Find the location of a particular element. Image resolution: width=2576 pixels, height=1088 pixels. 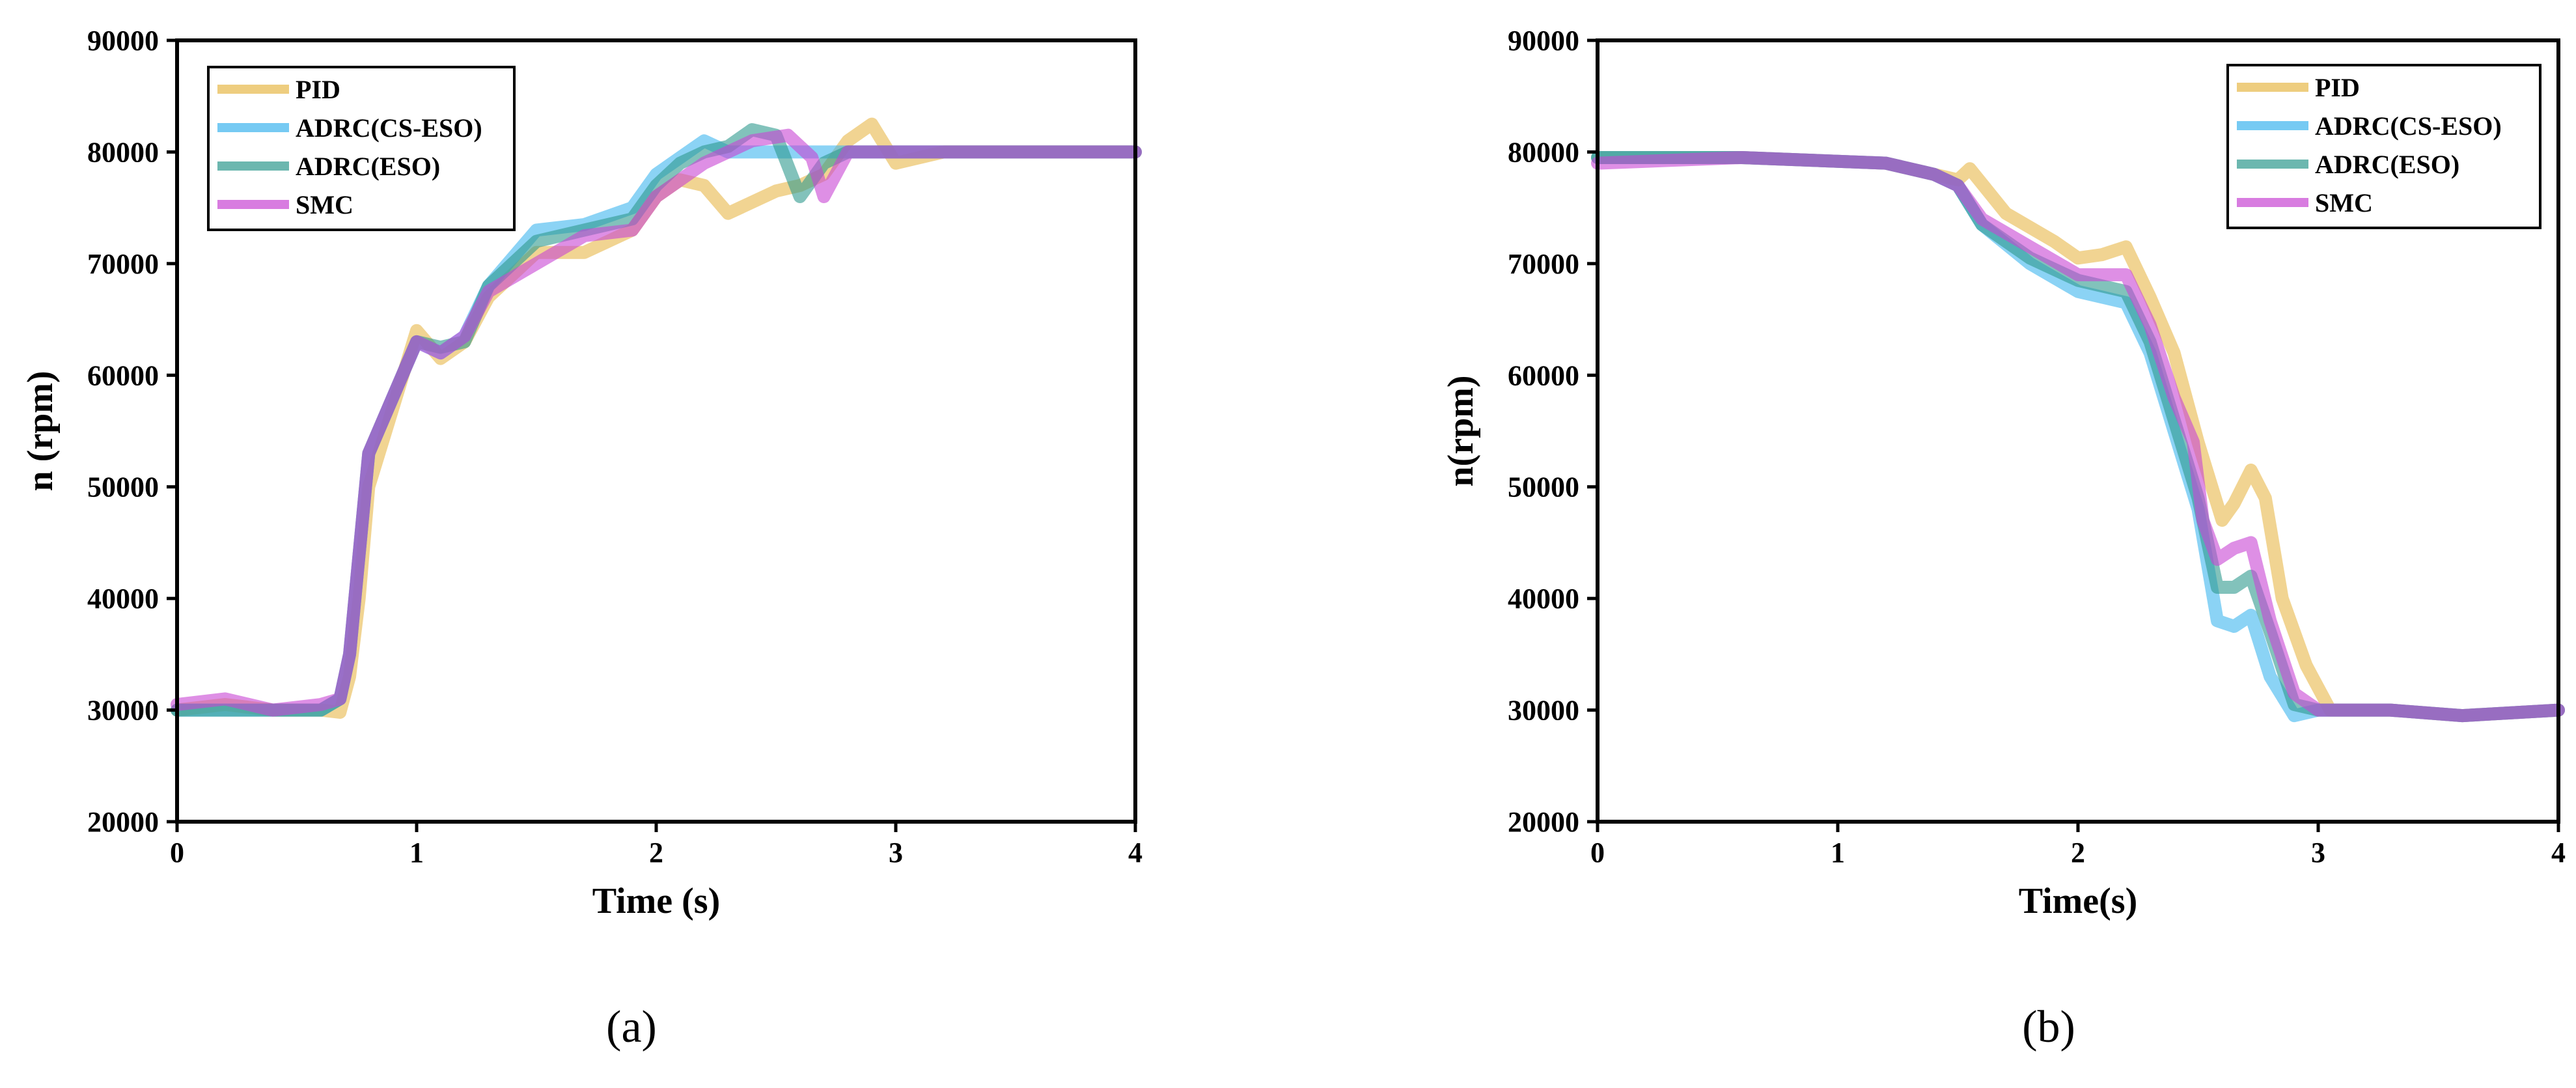

panel-label: (a) is located at coordinates (631, 1027).